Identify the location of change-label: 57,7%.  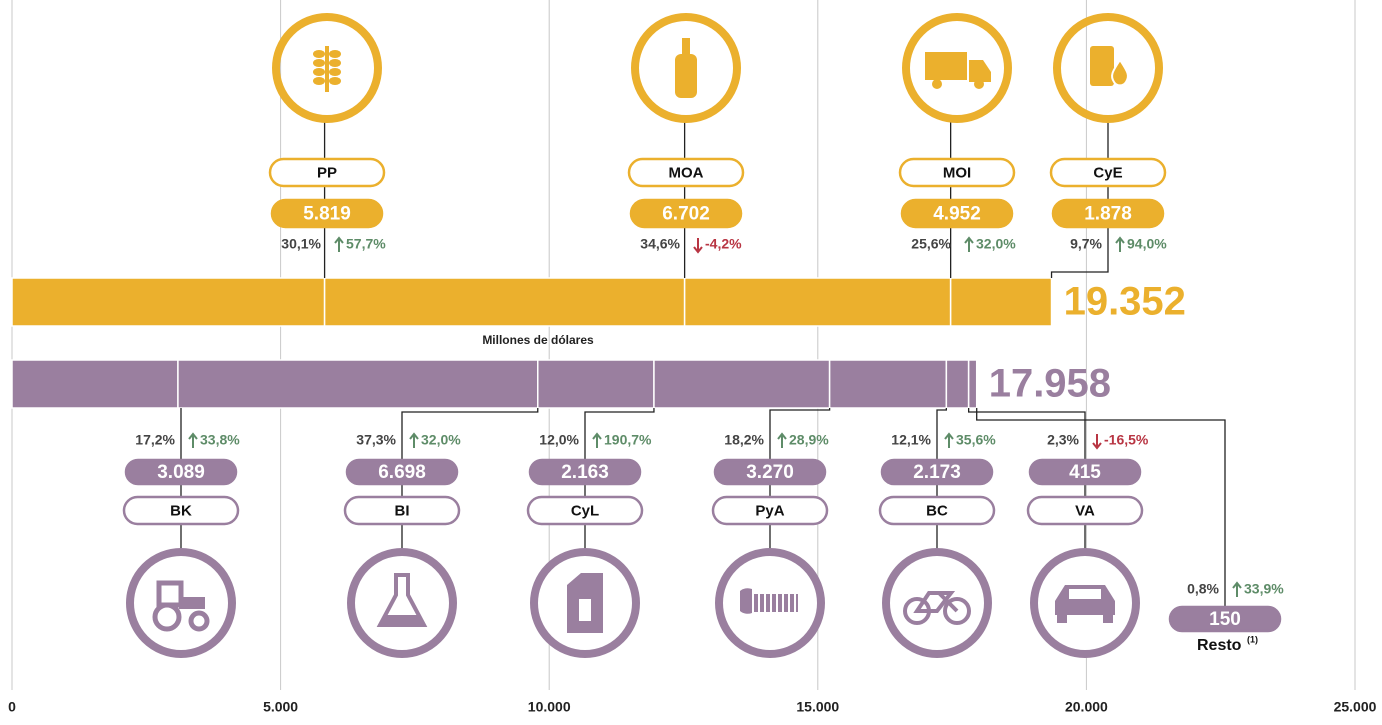
(366, 244).